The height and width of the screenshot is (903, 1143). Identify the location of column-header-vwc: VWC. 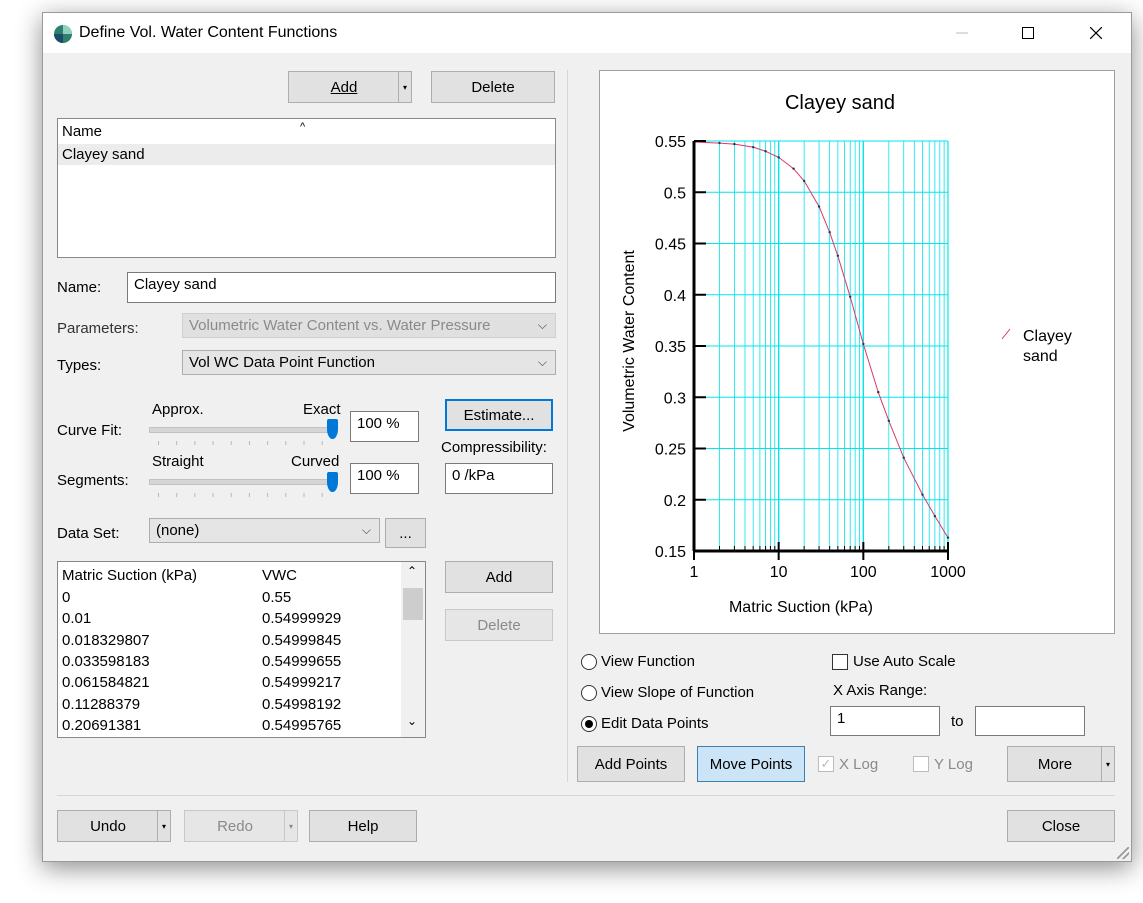
(279, 575).